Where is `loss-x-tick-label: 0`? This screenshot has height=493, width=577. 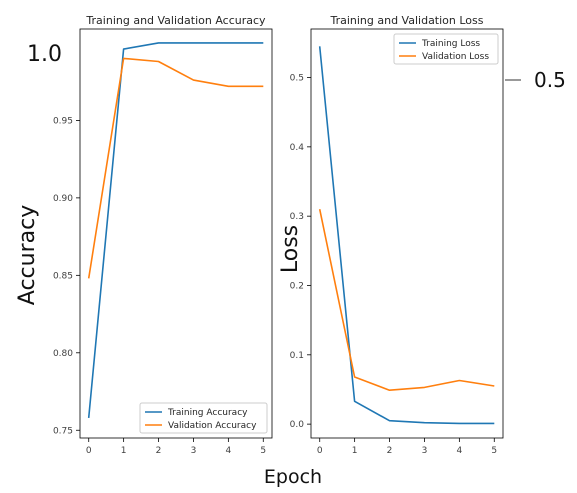
loss-x-tick-label: 0 is located at coordinates (320, 451).